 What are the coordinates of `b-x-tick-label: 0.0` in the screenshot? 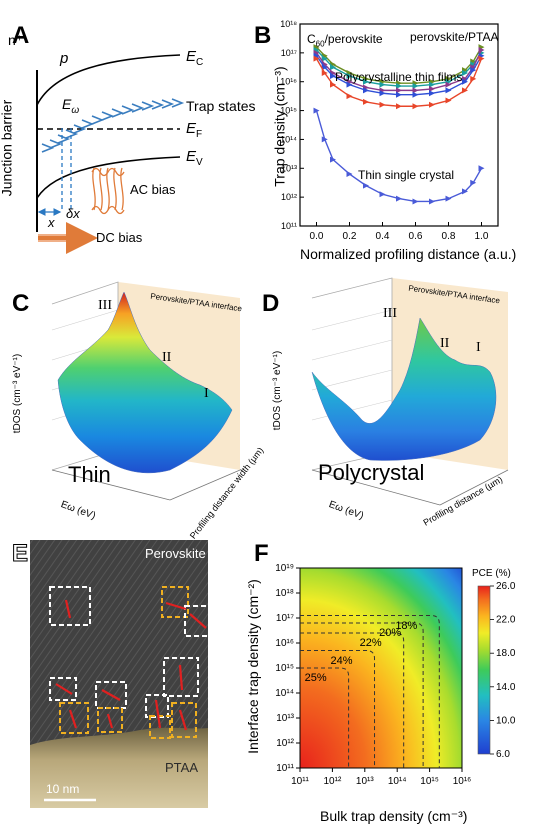 It's located at (317, 236).